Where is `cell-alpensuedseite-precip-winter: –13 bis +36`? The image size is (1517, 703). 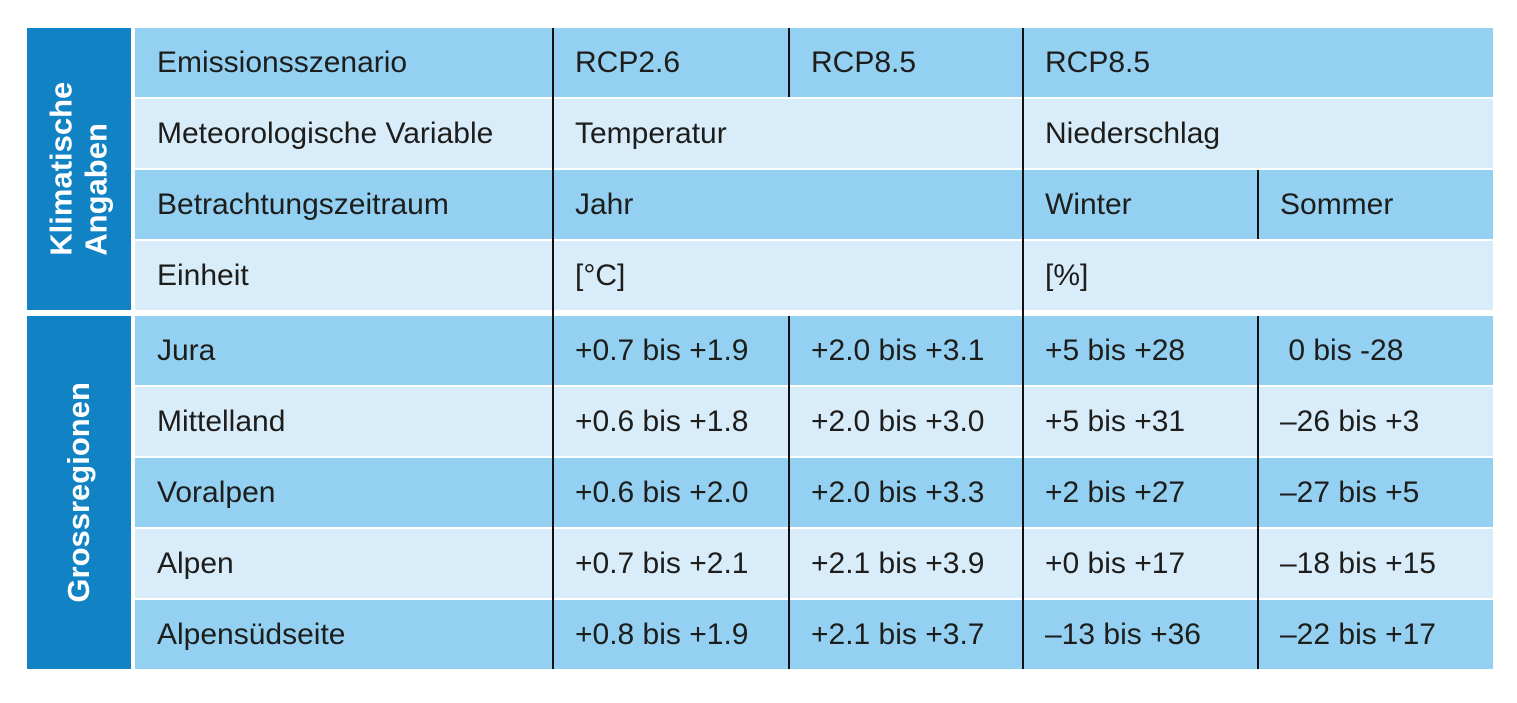 cell-alpensuedseite-precip-winter: –13 bis +36 is located at coordinates (1140, 634).